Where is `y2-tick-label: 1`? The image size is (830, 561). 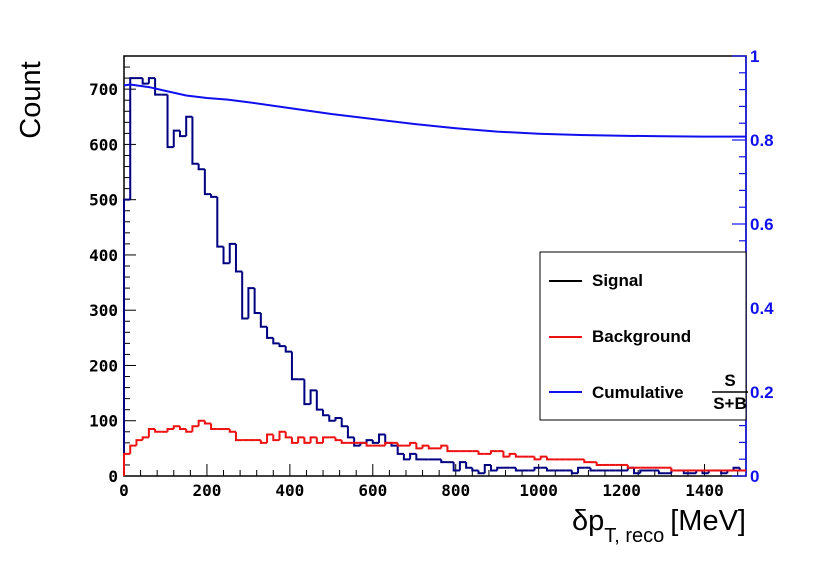 y2-tick-label: 1 is located at coordinates (754, 56).